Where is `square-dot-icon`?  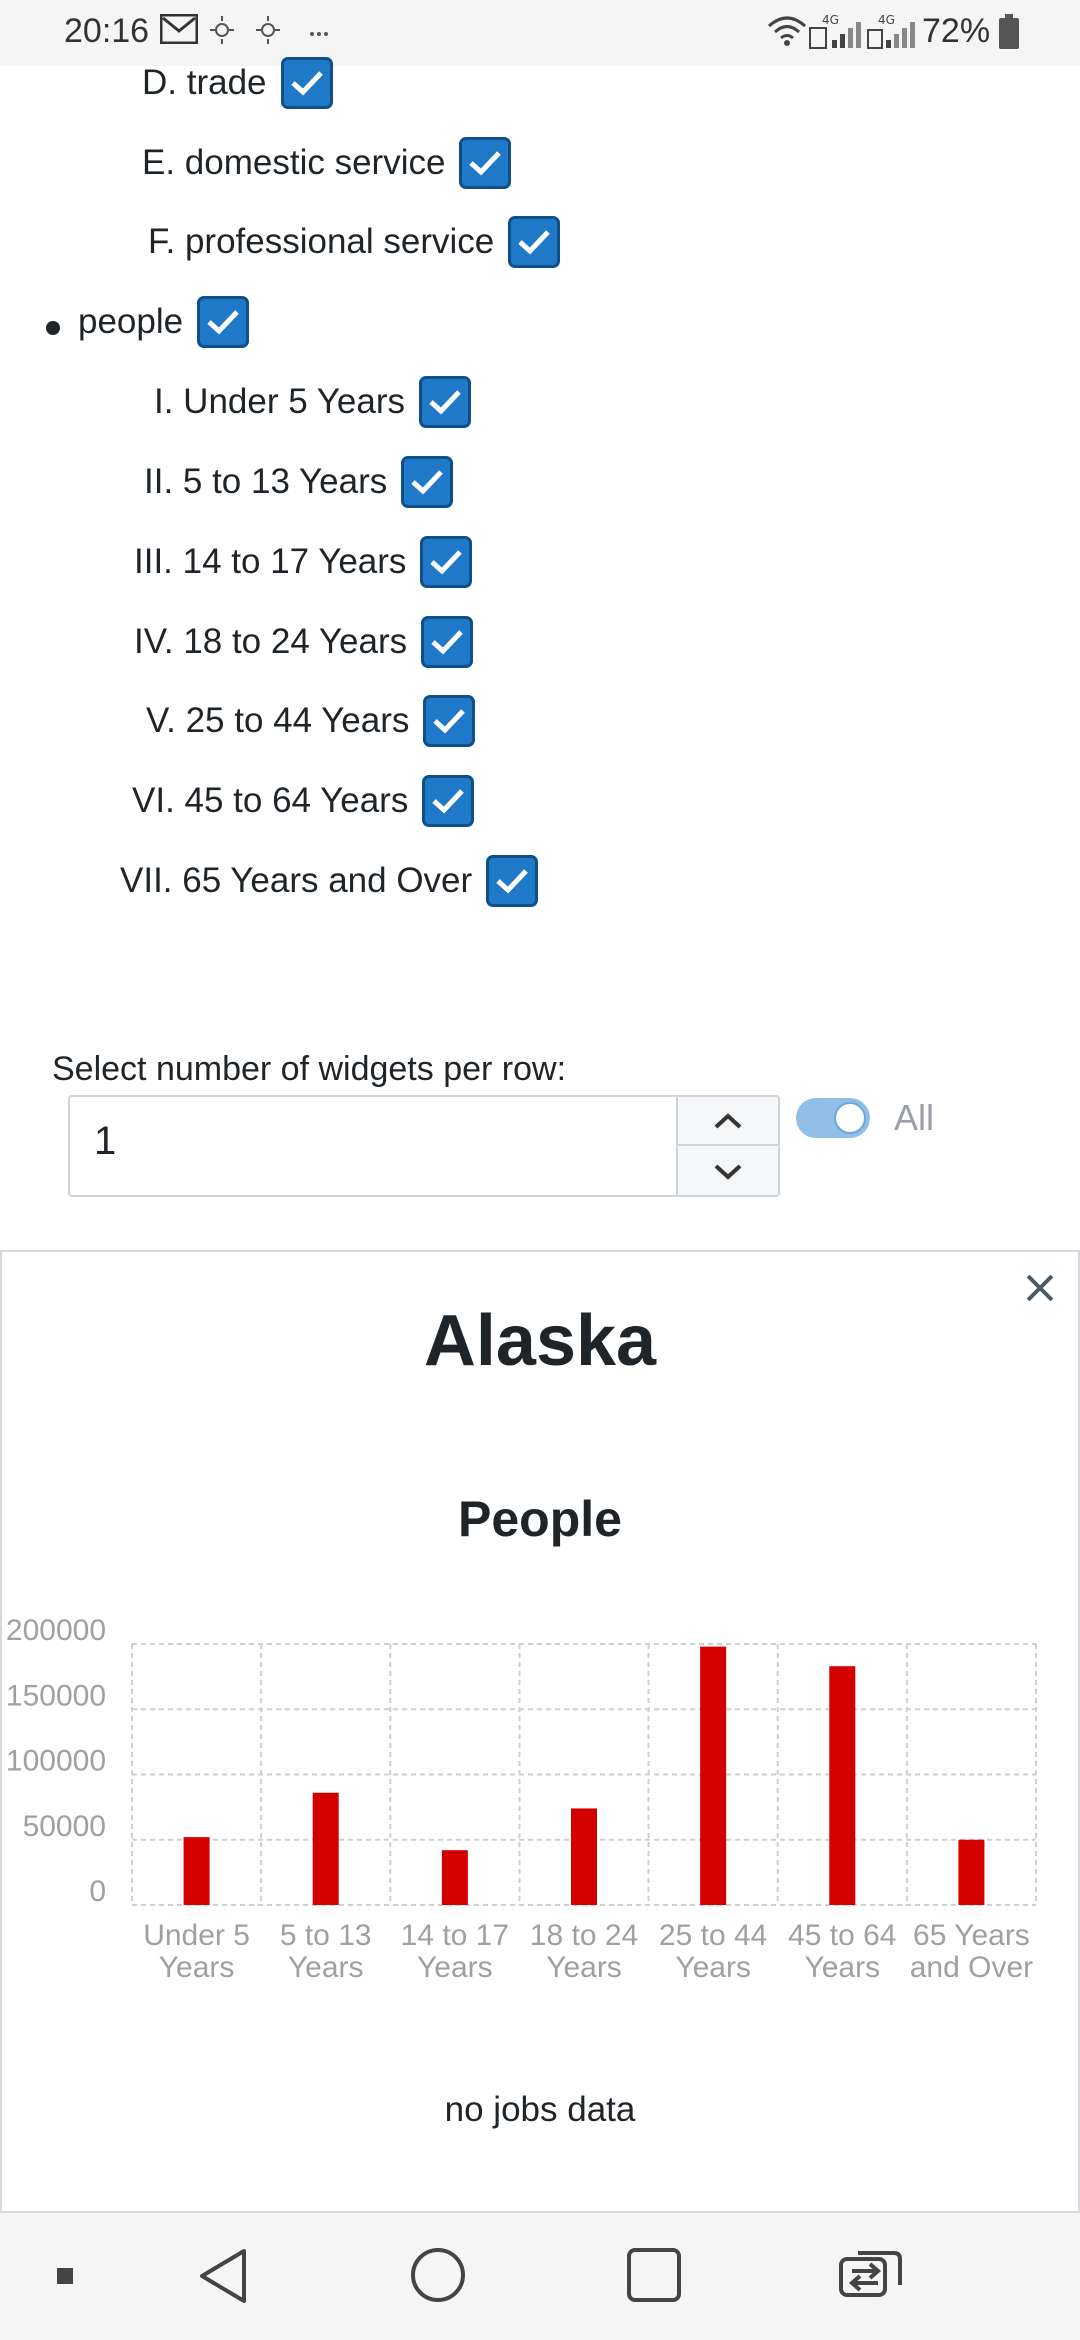 square-dot-icon is located at coordinates (65, 2276).